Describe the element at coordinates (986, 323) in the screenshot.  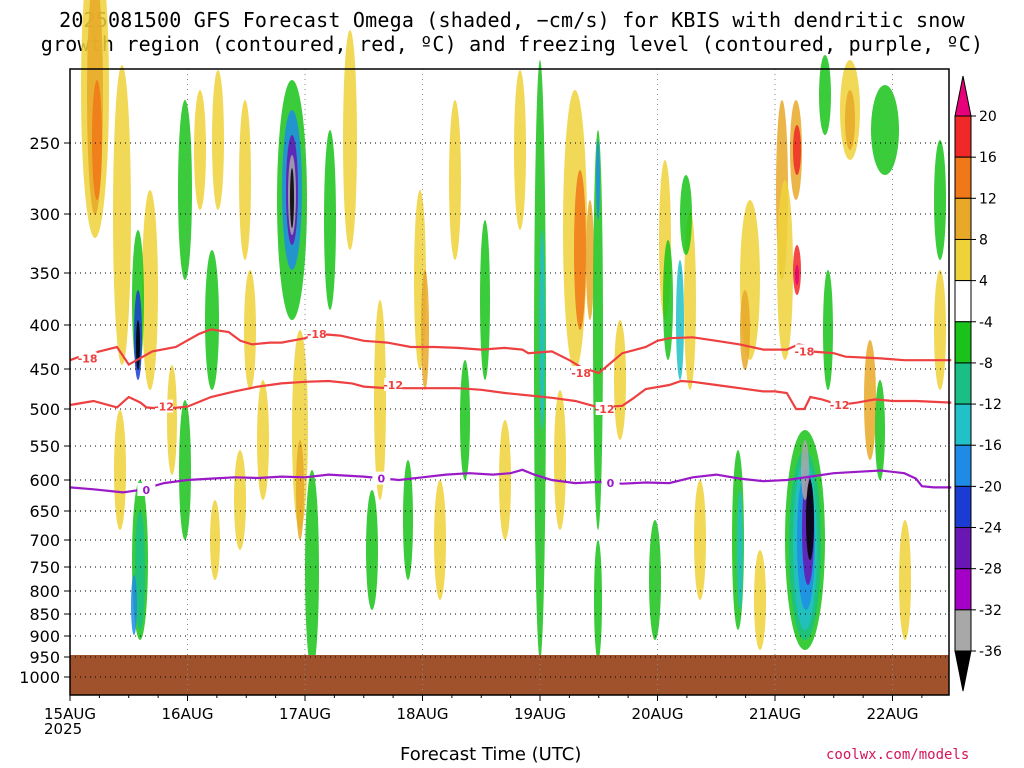
I see `colorbar-label: -4` at that location.